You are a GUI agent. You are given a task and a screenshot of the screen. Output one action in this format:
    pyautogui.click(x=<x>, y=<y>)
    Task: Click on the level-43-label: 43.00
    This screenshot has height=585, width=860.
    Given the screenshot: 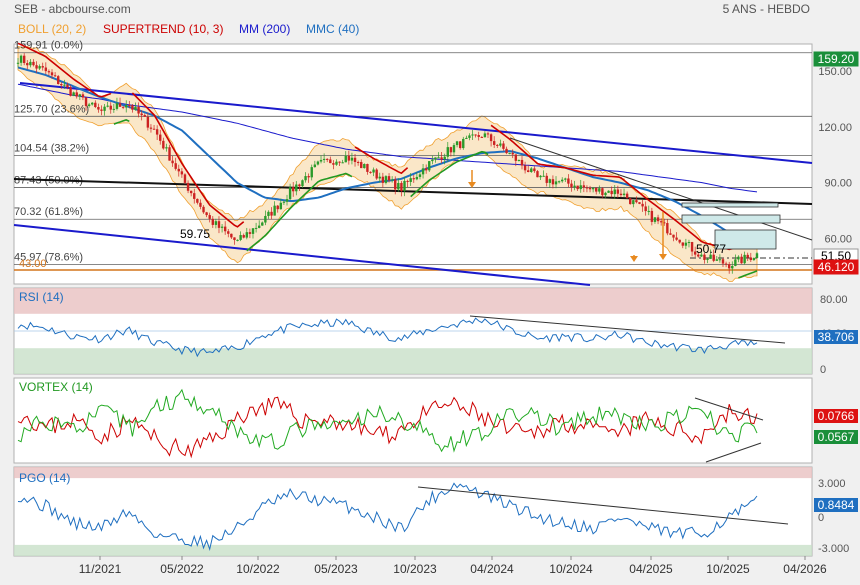 What is the action you would take?
    pyautogui.click(x=33, y=264)
    